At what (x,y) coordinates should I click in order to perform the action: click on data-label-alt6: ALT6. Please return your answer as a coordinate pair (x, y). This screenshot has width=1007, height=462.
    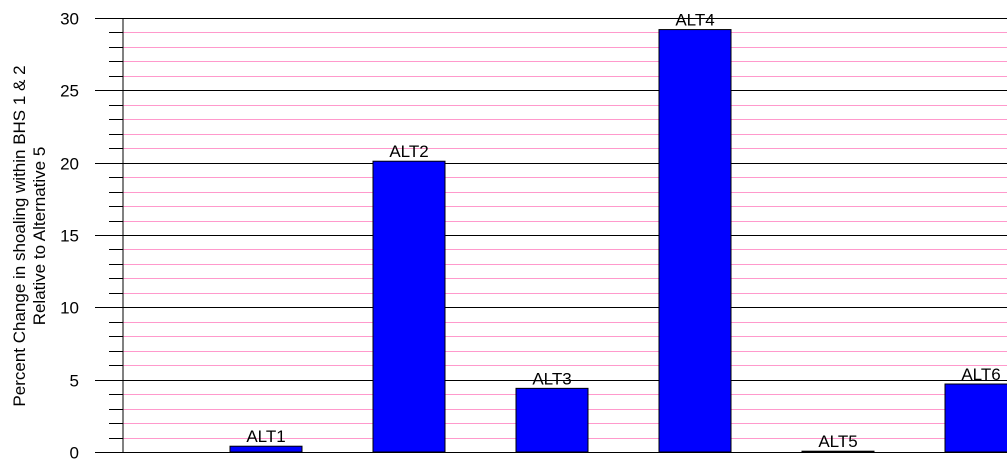
    Looking at the image, I should click on (980, 374).